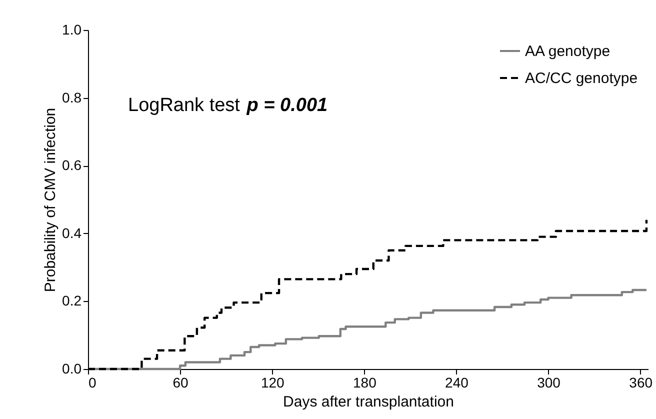 The width and height of the screenshot is (656, 419). Describe the element at coordinates (72, 30) in the screenshot. I see `y-tick-label: 1.0` at that location.